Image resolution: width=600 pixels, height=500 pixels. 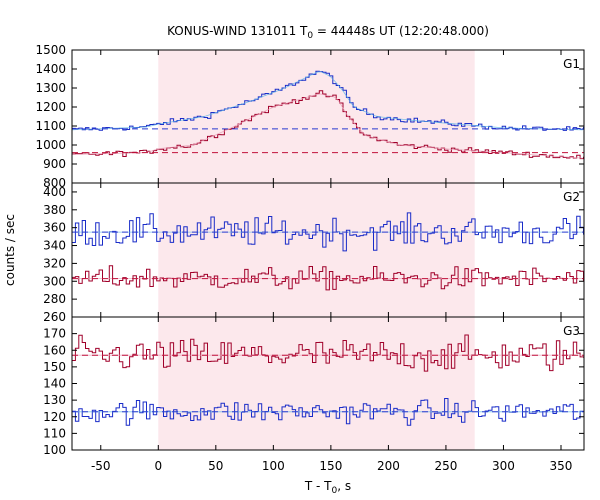 What do you see at coordinates (50, 107) in the screenshot?
I see `y-tick-label: 1200` at bounding box center [50, 107].